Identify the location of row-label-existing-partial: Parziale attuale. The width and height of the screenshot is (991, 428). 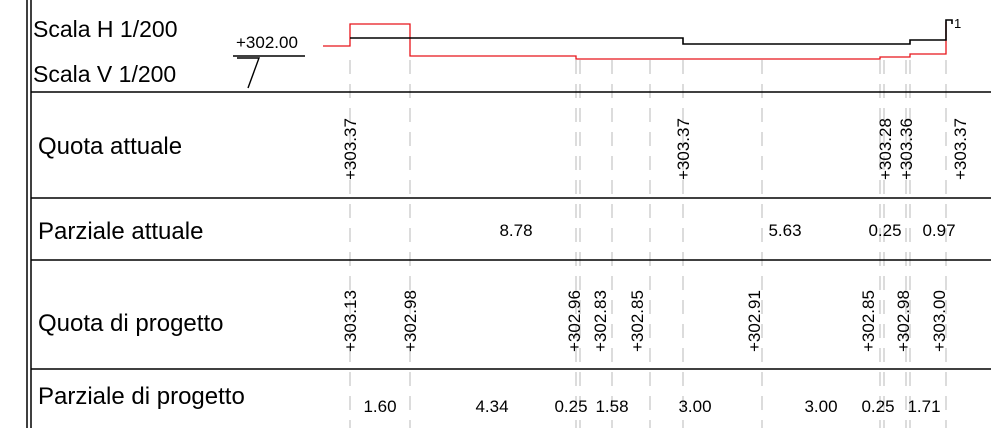
(120, 231).